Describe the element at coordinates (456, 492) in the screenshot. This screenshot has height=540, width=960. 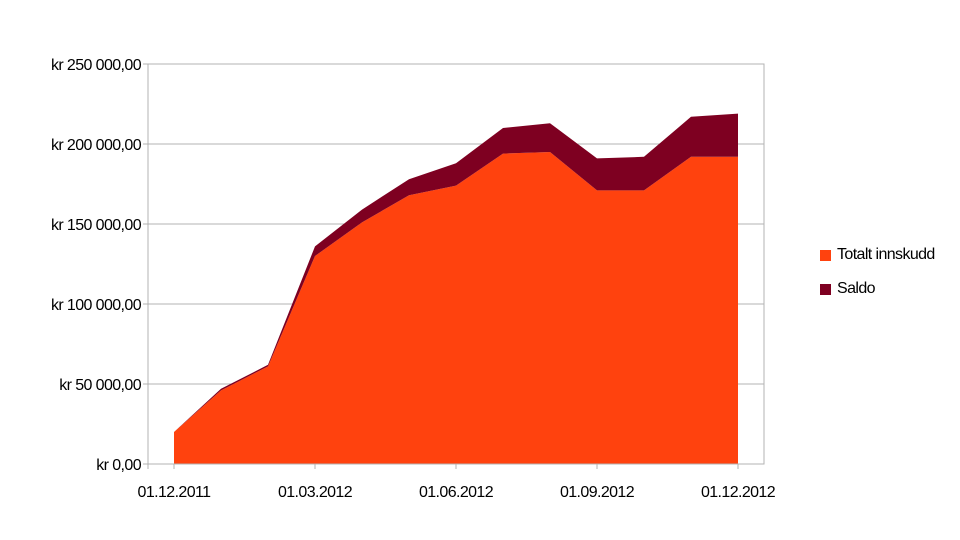
I see `x-tick-label-2: 01.06.2012` at that location.